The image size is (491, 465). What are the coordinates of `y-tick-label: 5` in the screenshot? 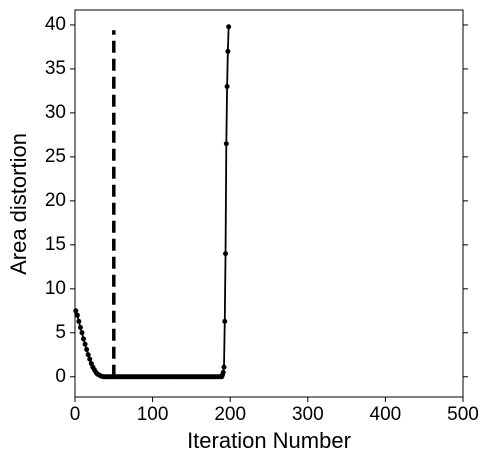 It's located at (60, 332).